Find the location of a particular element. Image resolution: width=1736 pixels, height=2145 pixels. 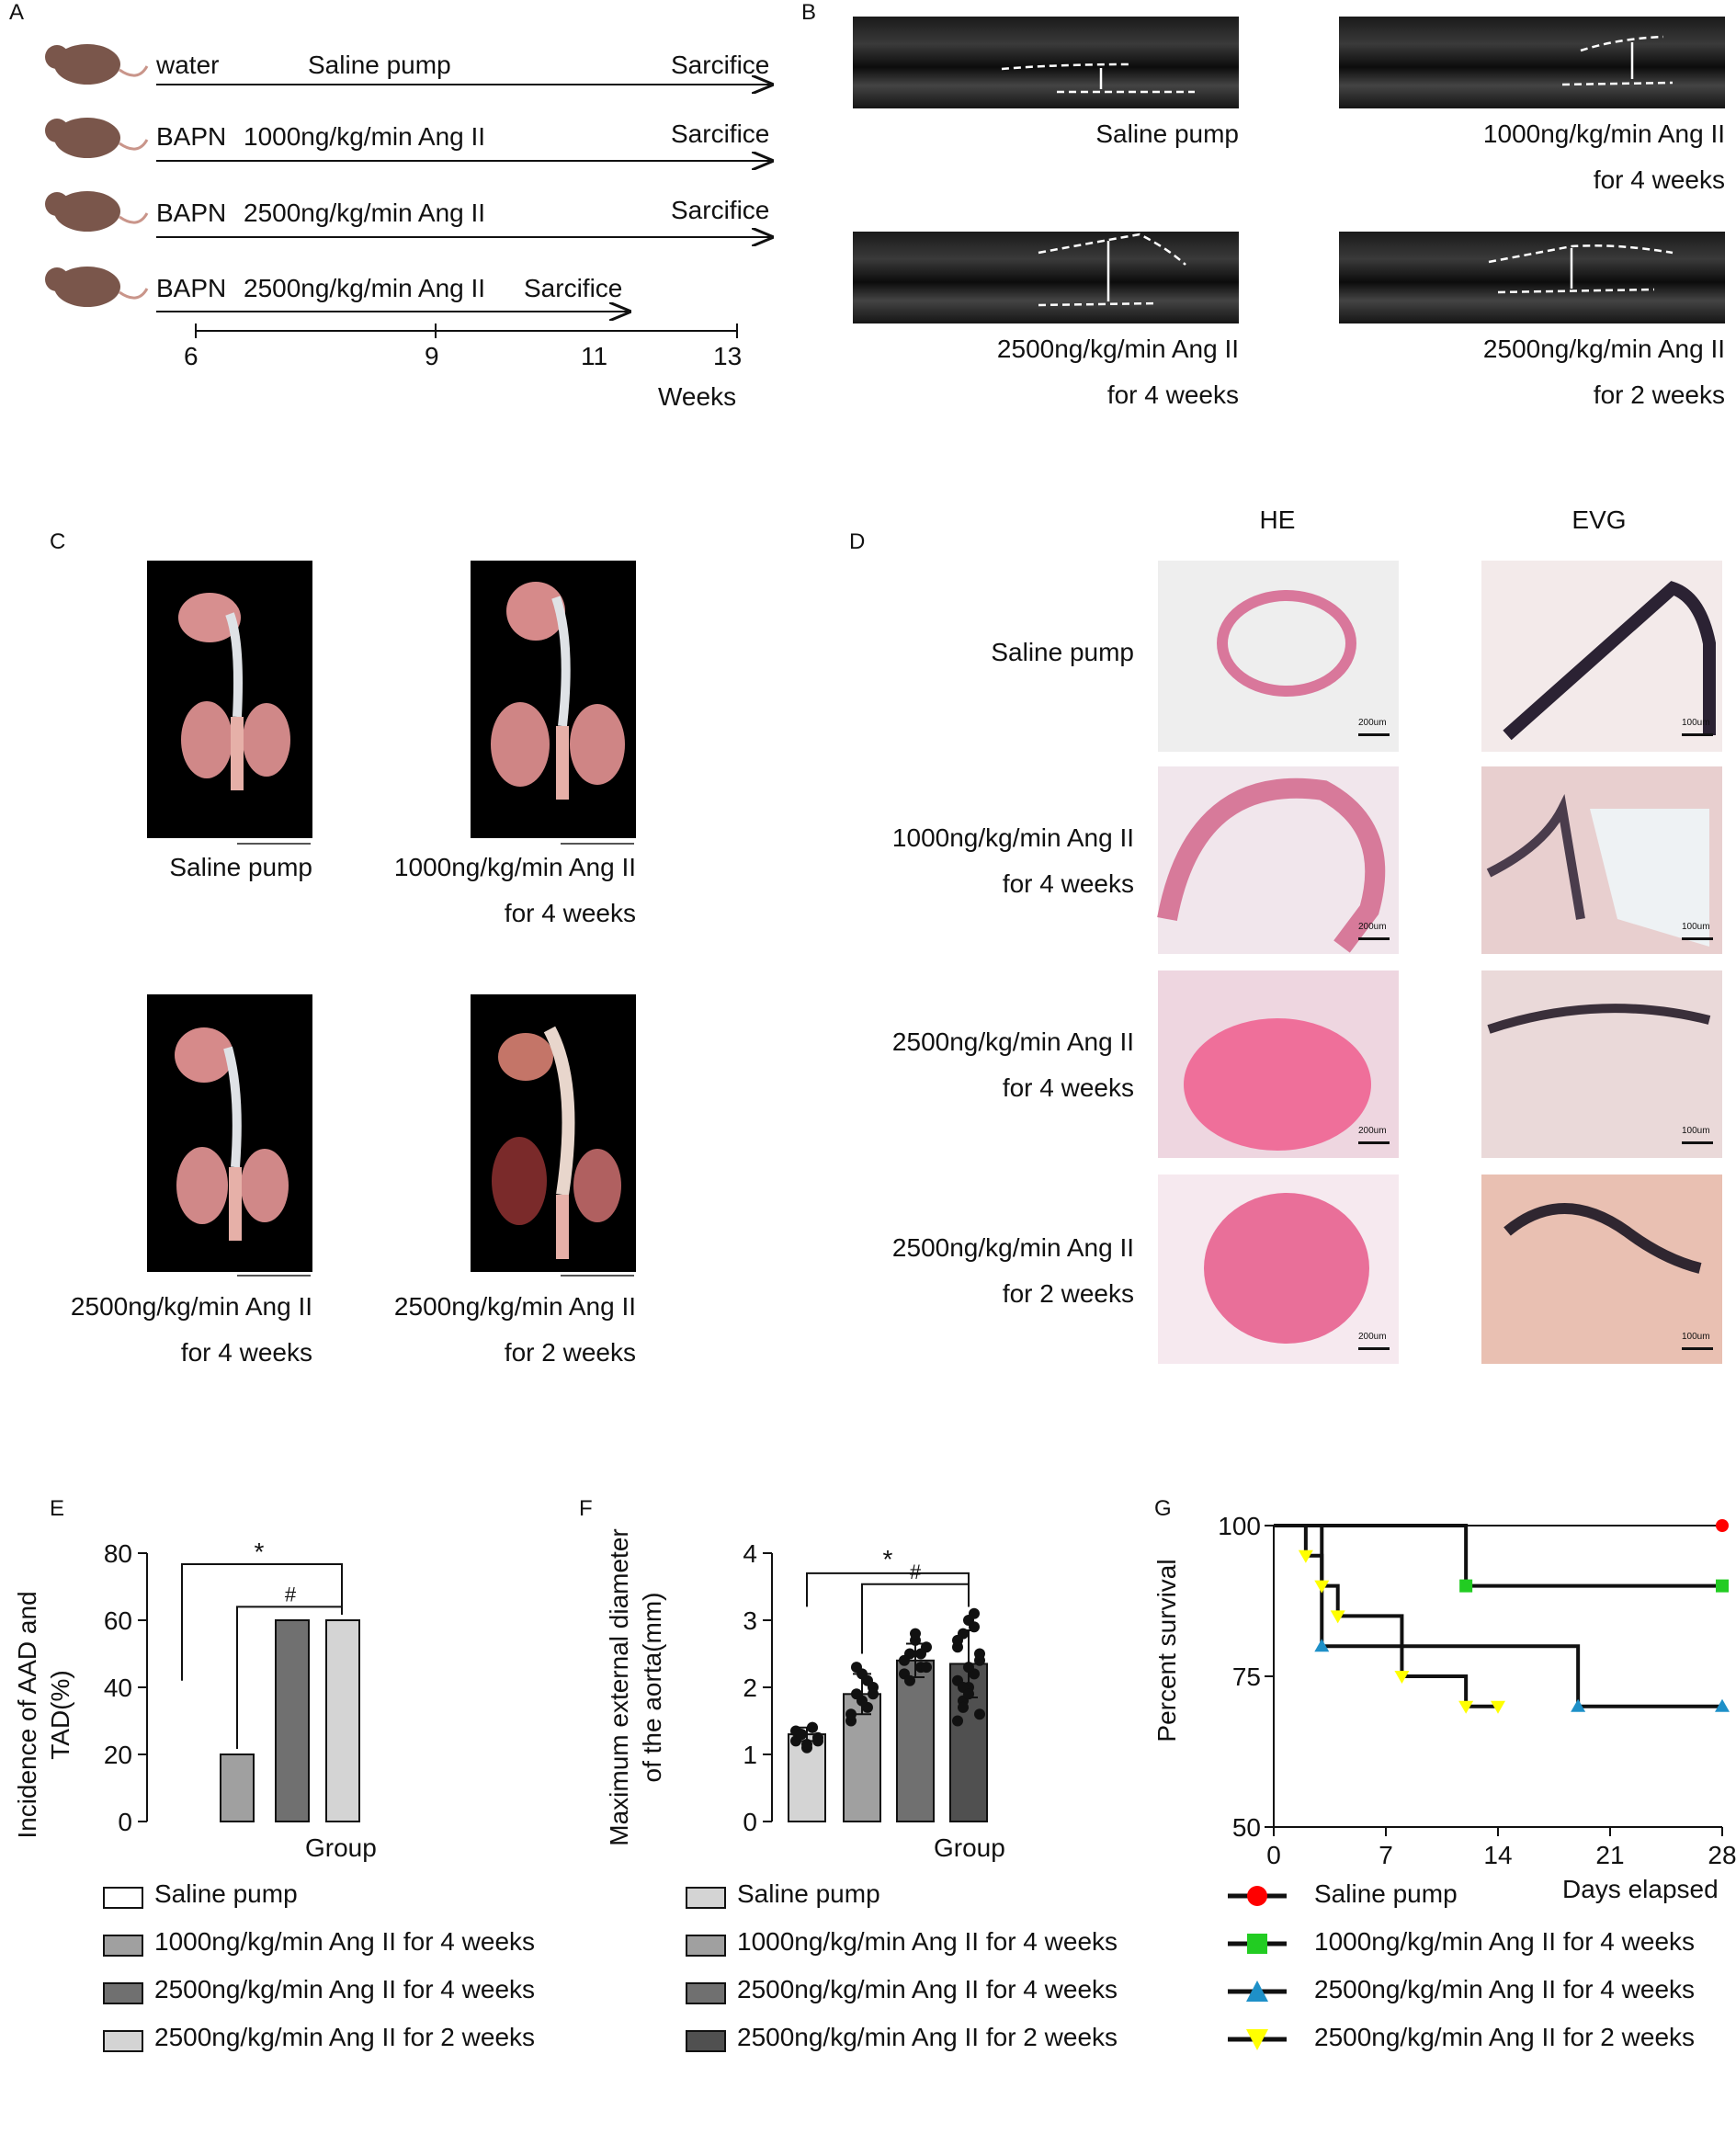

d-row-4-l2: for 2 weeks is located at coordinates (1068, 1293).